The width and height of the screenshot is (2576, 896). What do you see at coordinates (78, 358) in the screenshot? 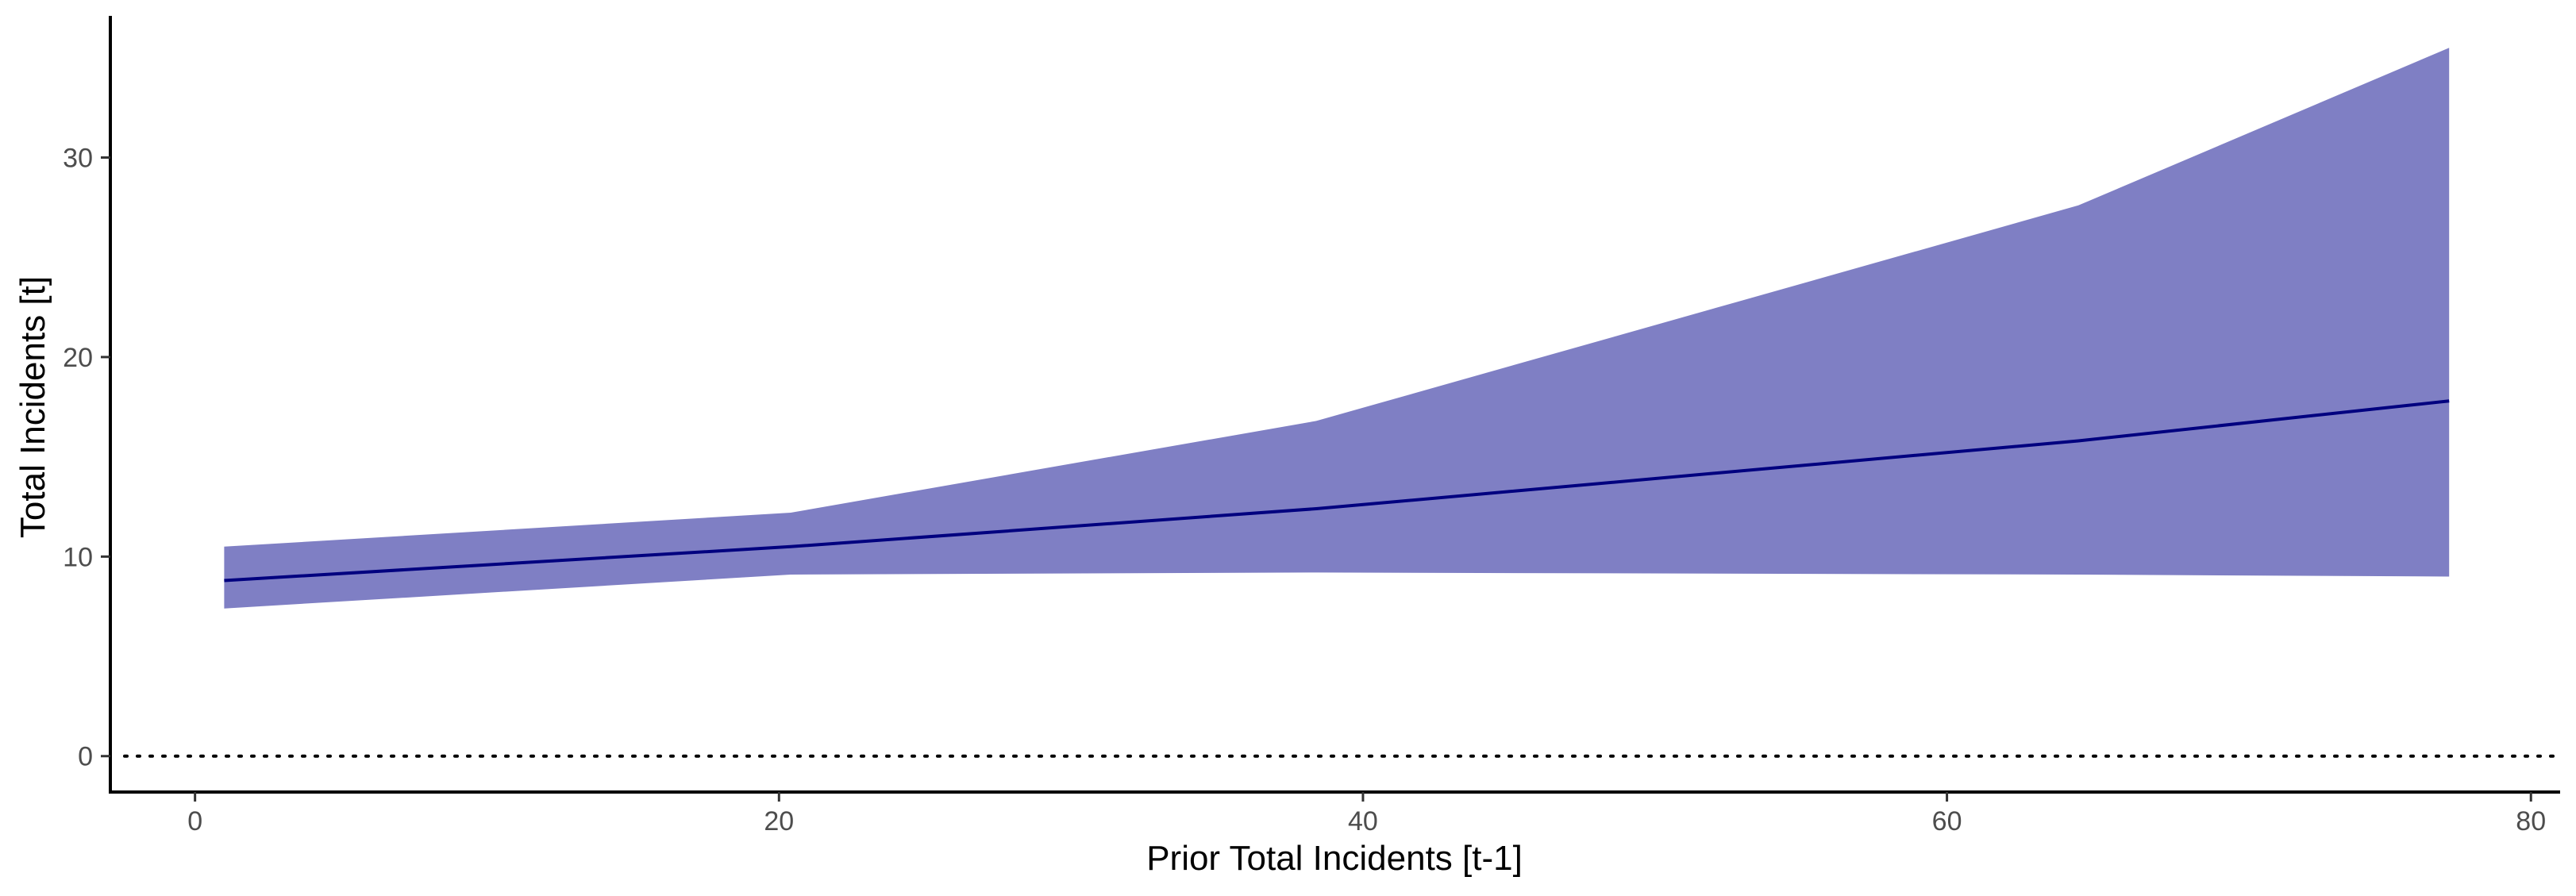
I see `y-tick-label: 20` at bounding box center [78, 358].